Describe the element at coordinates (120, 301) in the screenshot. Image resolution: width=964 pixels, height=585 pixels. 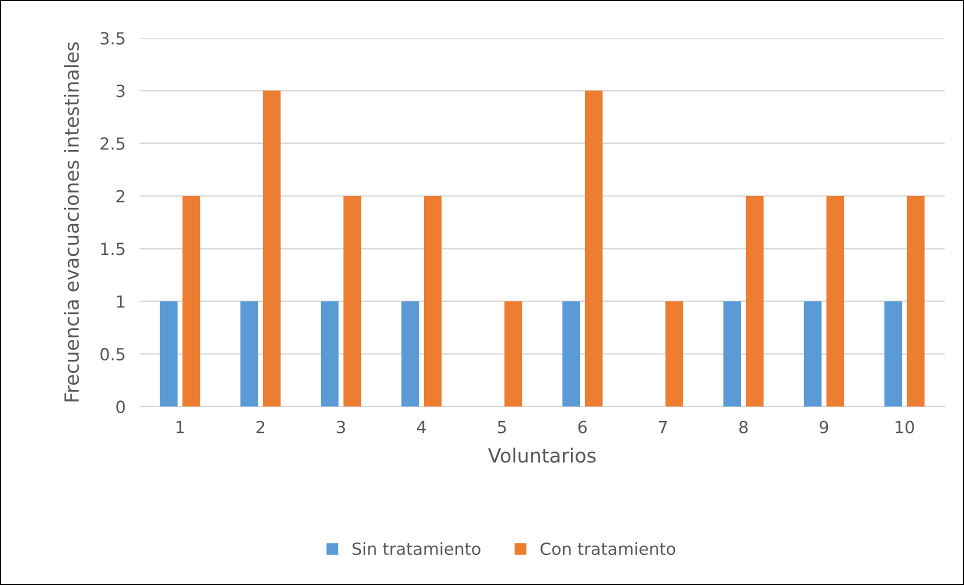
I see `y-tick-label: 1` at that location.